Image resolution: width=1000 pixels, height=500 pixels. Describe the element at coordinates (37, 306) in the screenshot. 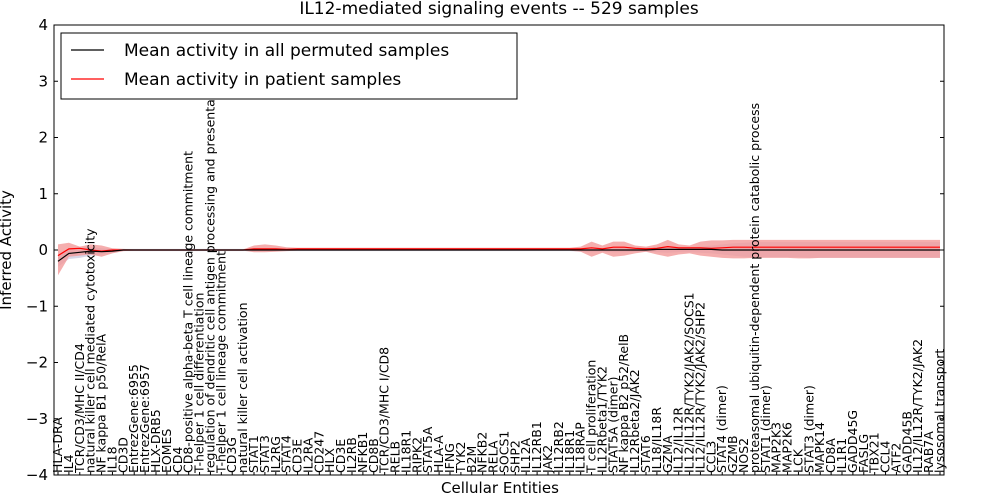

I see `y-tick-label: −1` at that location.